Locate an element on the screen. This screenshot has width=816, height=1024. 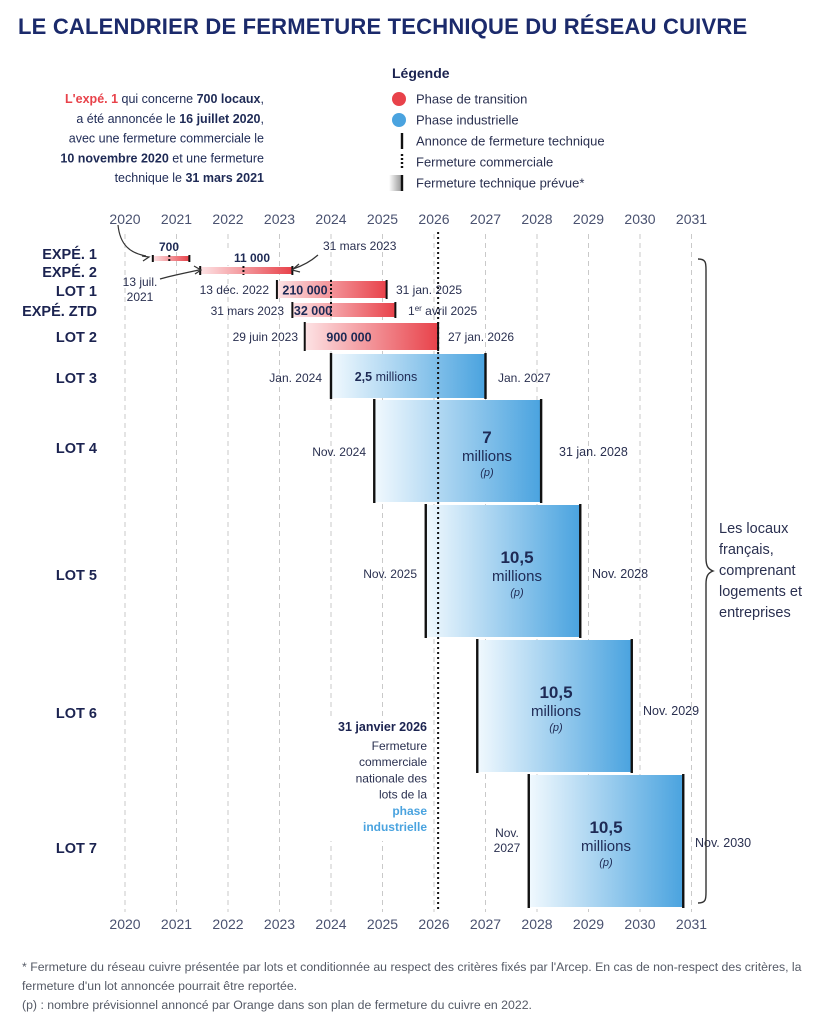
x-tick-bottom-2030: 2030 is located at coordinates (639, 924).